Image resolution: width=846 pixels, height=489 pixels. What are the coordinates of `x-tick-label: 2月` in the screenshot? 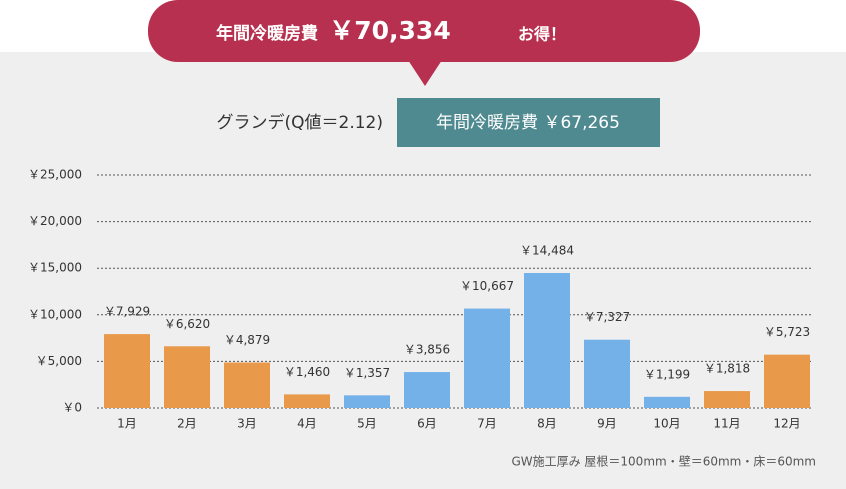 It's located at (187, 424).